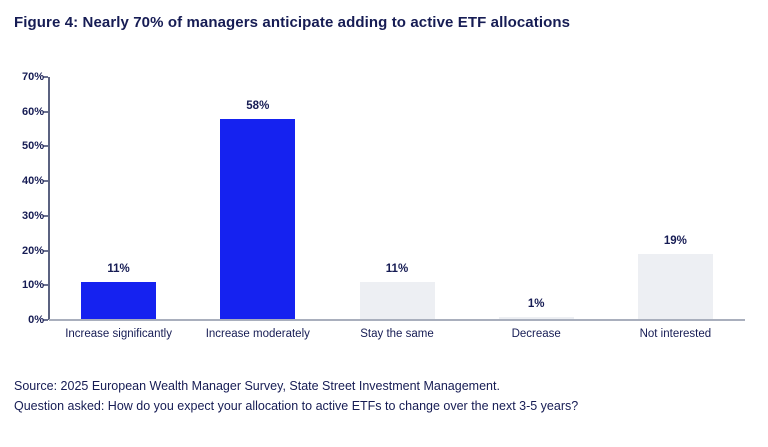 The height and width of the screenshot is (447, 768). I want to click on bar-value-label-increase-moderately: 58%, so click(258, 105).